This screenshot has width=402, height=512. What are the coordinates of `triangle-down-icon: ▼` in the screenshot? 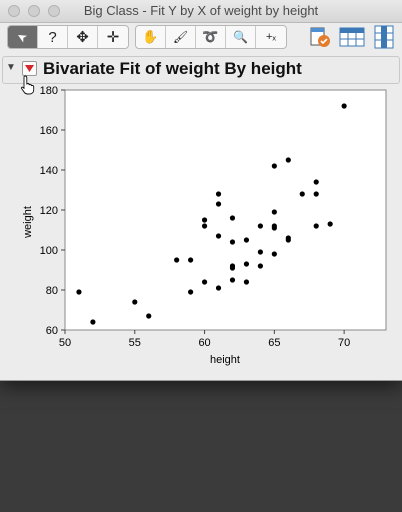 It's located at (11, 67).